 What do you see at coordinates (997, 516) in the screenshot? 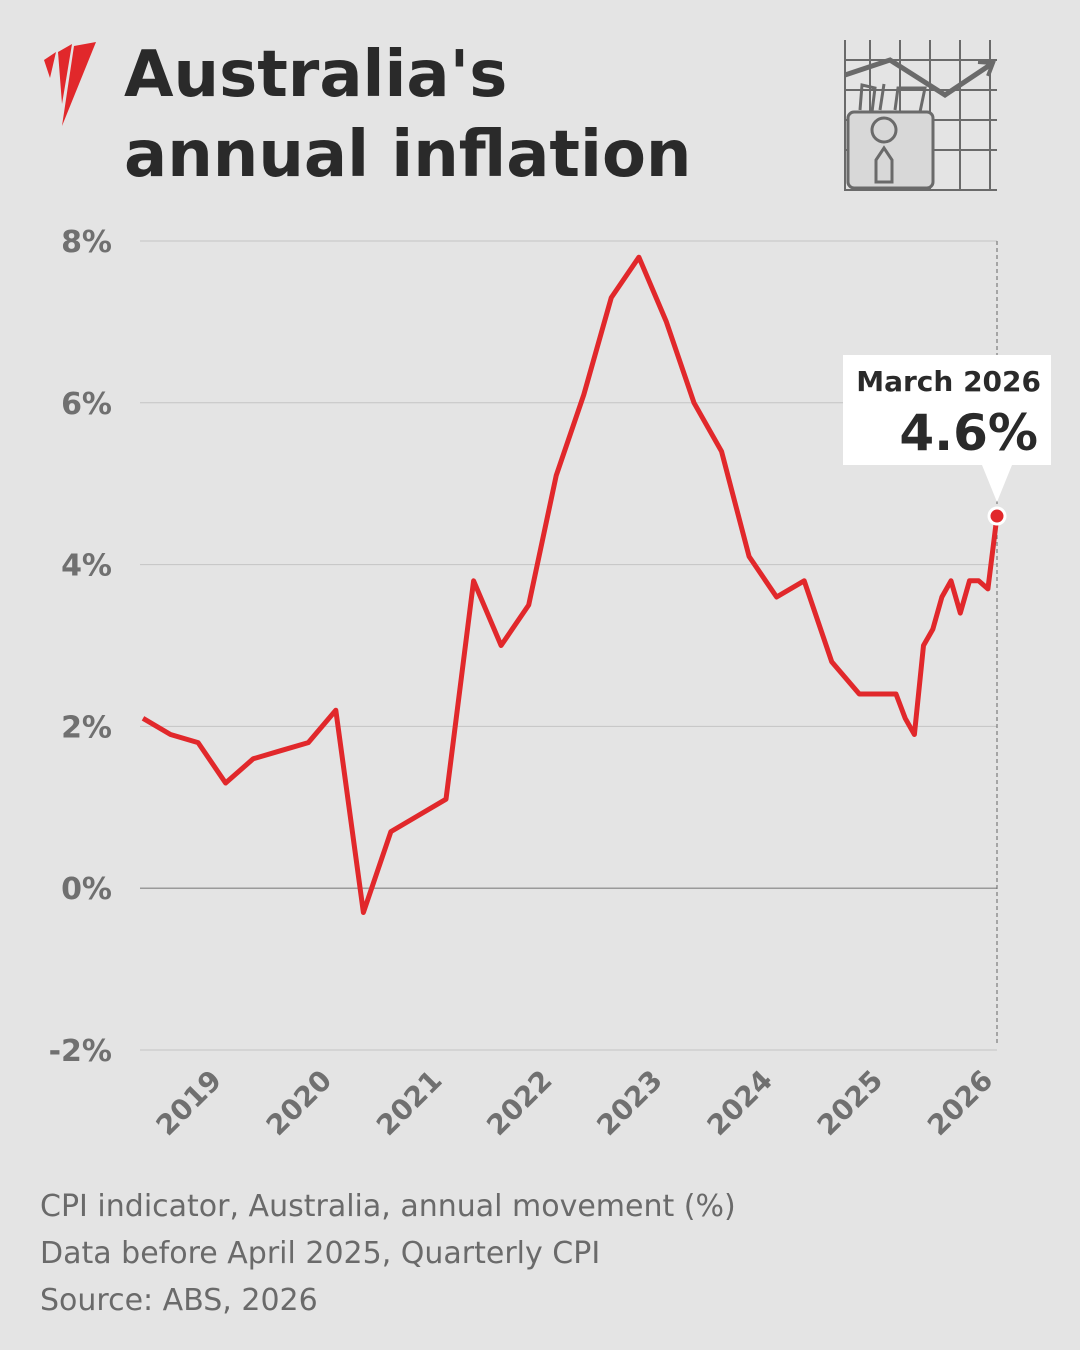
I see `point` at bounding box center [997, 516].